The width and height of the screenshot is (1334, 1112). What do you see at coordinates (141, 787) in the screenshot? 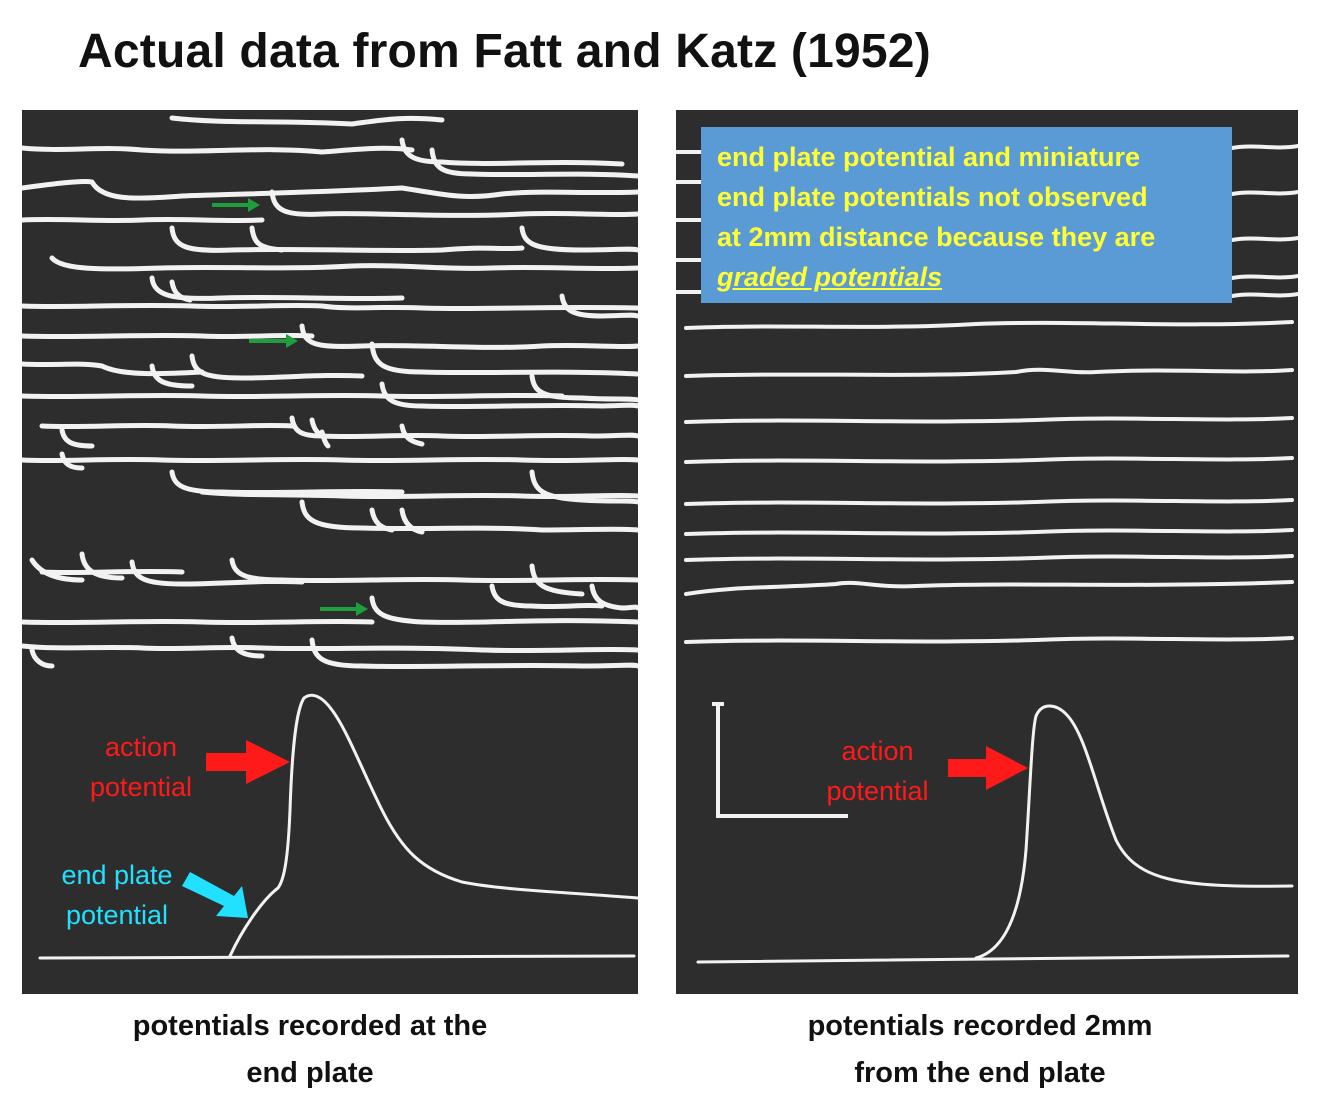
I see `action-label-line2: potential` at bounding box center [141, 787].